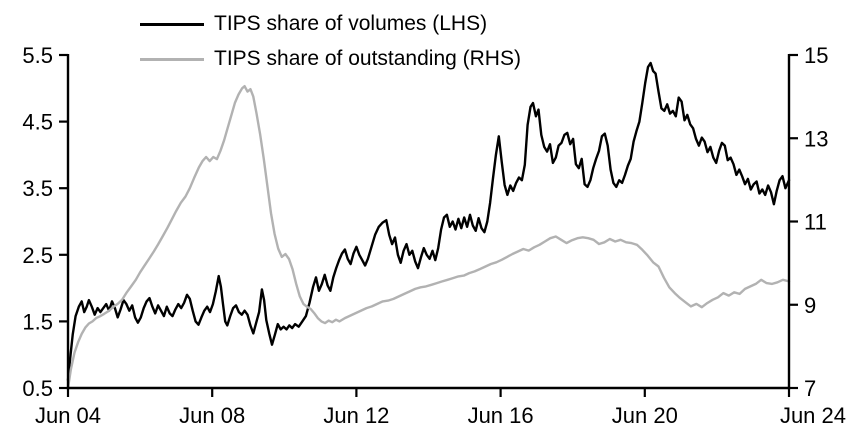  I want to click on right-axis-tick-label: 11, so click(815, 222).